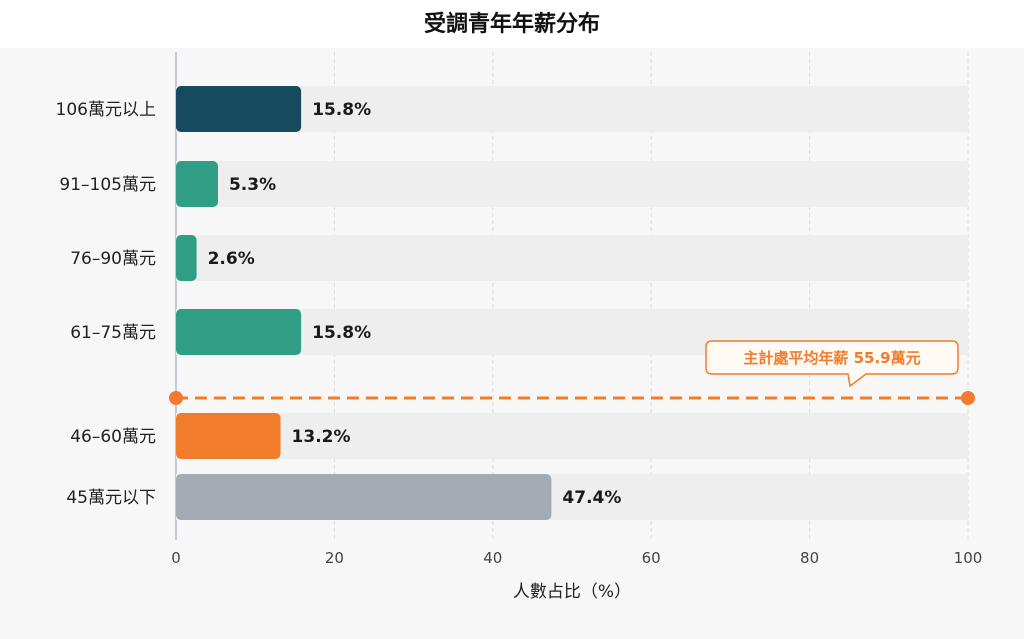 This screenshot has height=639, width=1024. What do you see at coordinates (968, 398) in the screenshot?
I see `average-line-end-marker` at bounding box center [968, 398].